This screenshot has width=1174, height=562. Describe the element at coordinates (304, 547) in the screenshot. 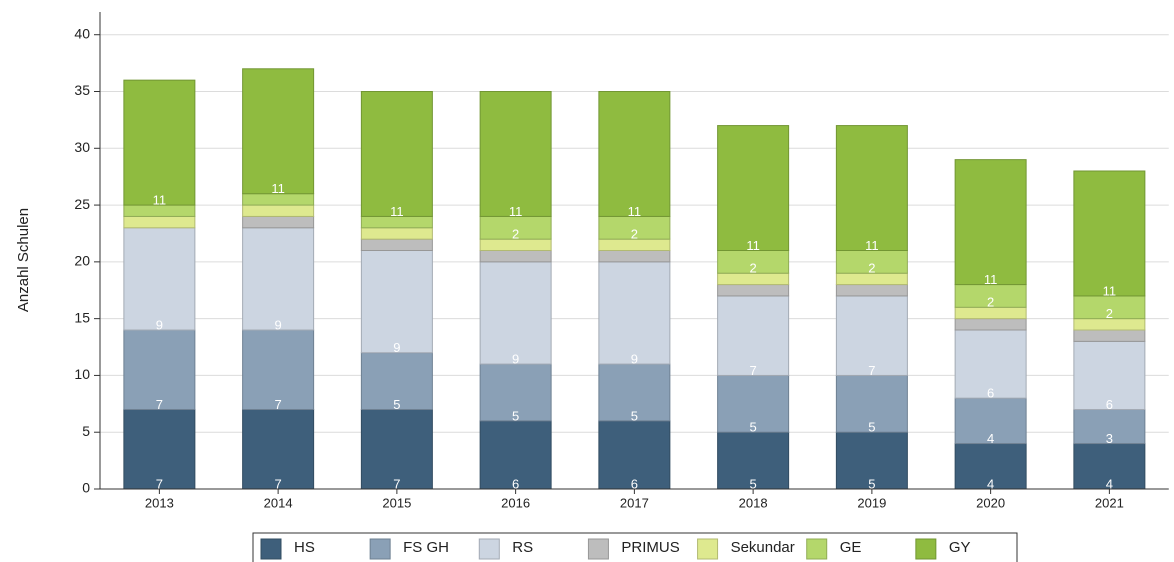

I see `legend-label: HS` at that location.